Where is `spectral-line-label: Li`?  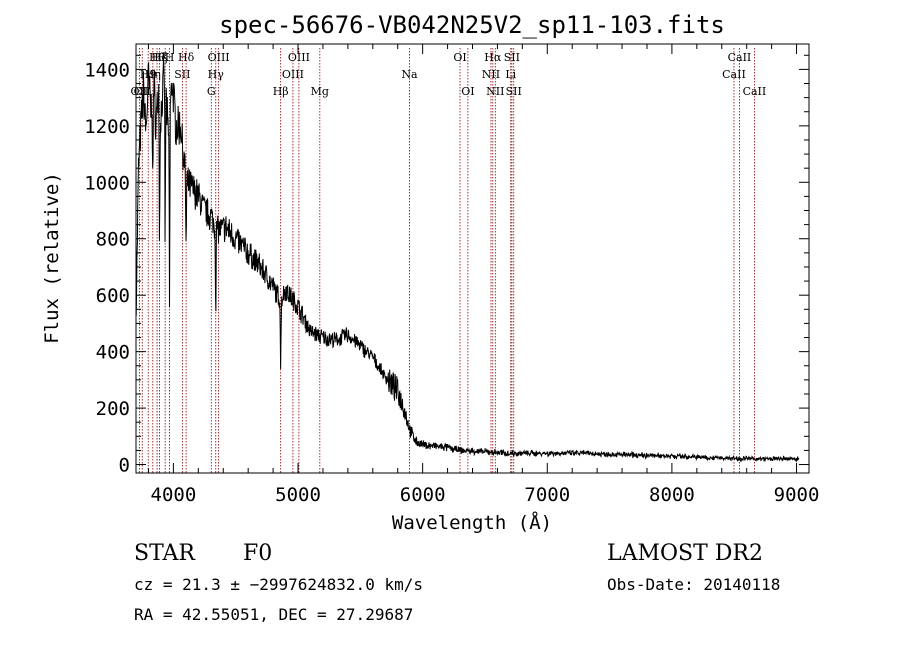
spectral-line-label: Li is located at coordinates (510, 74).